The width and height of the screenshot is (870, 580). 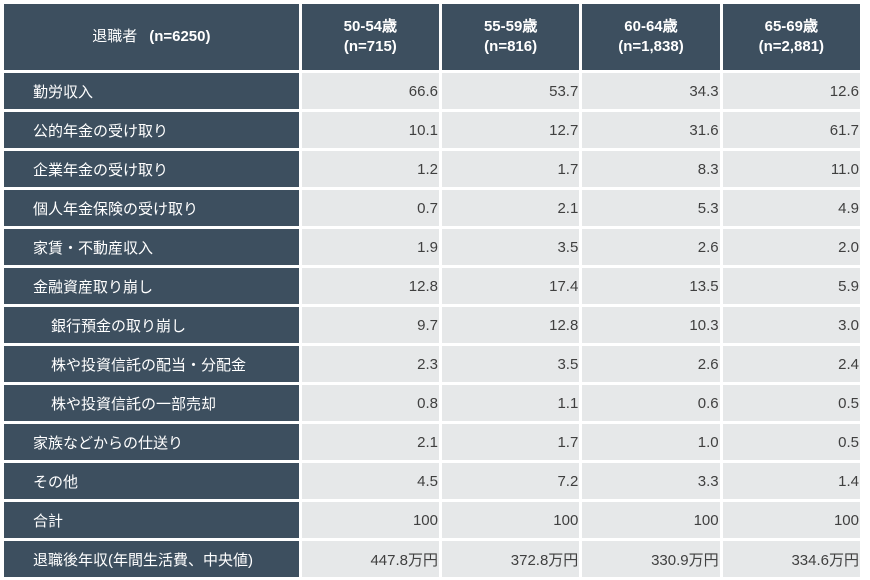 What do you see at coordinates (151, 442) in the screenshot?
I see `row-label: 家族などからの仕送り` at bounding box center [151, 442].